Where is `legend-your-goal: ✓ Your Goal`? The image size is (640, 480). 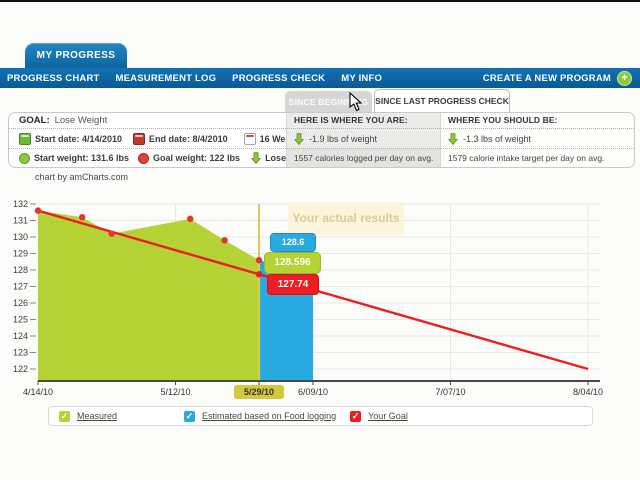 legend-your-goal: ✓ Your Goal is located at coordinates (379, 416).